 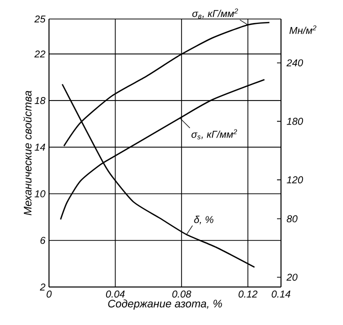 What do you see at coordinates (215, 134) in the screenshot?
I see `legend-label: σ$_{s}$, кГ/мм$^{2}$` at bounding box center [215, 134].